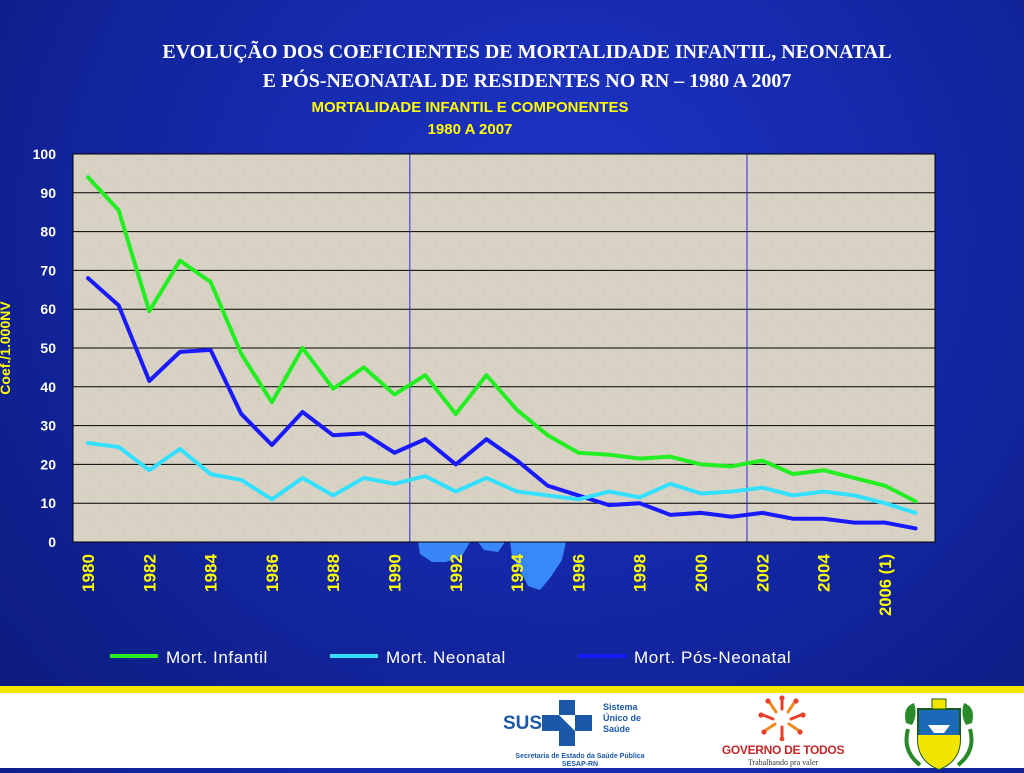 This screenshot has width=1024, height=773. I want to click on sus-name-line-2: Único de, so click(622, 718).